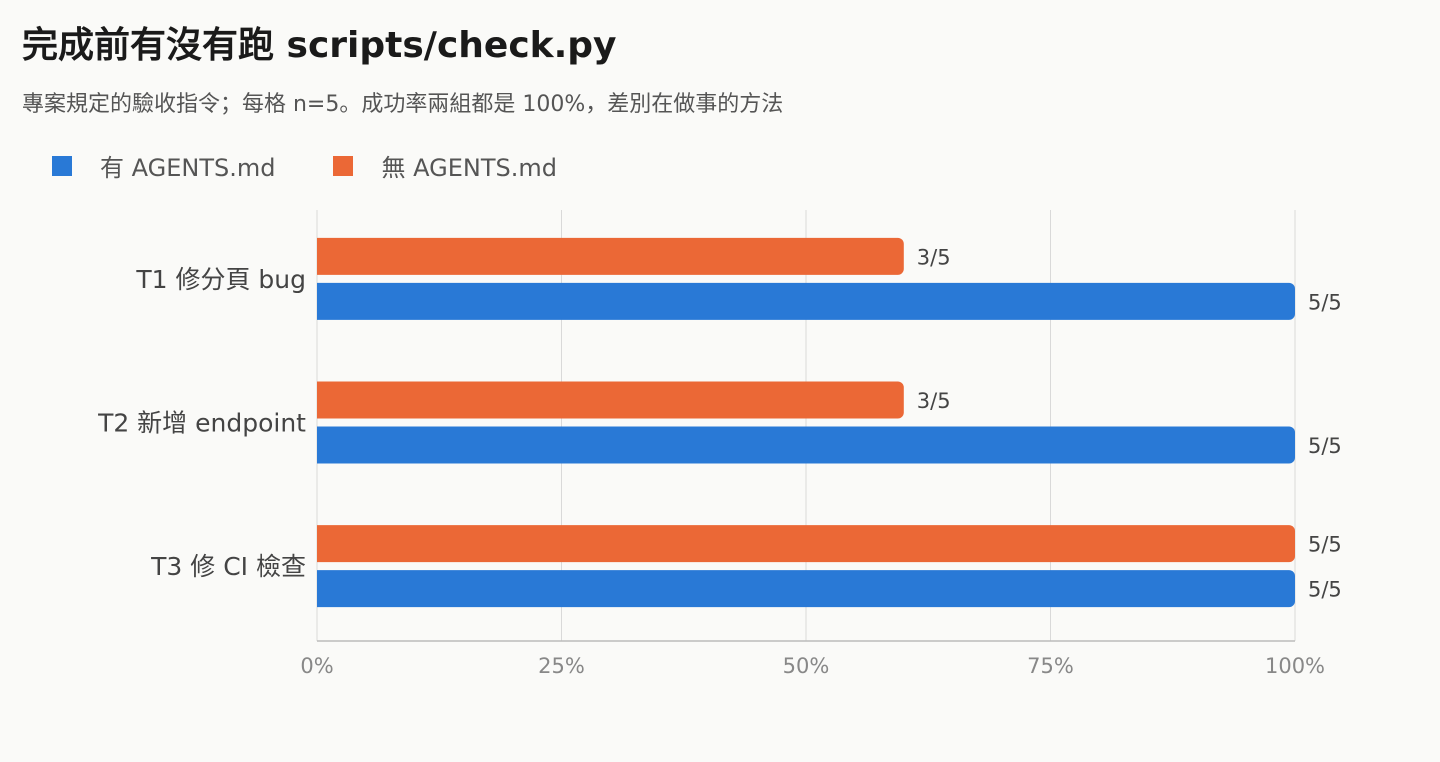 This screenshot has width=1440, height=762. I want to click on category-label: T3 修 CI 檢查, so click(228, 566).